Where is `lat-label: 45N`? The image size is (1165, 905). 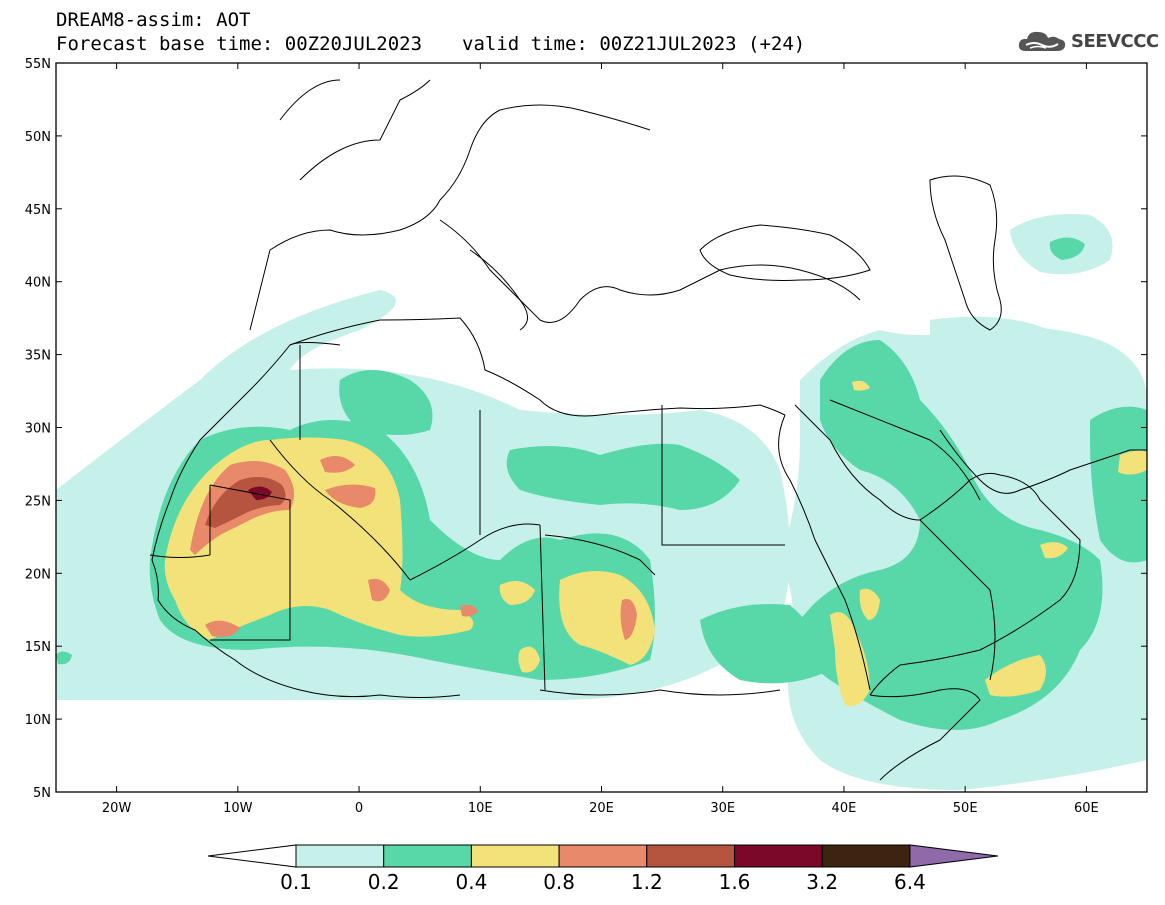 lat-label: 45N is located at coordinates (38, 210).